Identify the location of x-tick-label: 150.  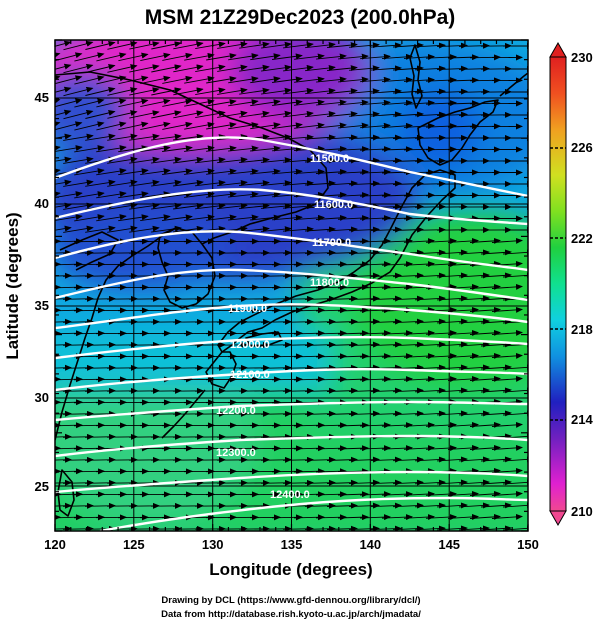
(528, 544).